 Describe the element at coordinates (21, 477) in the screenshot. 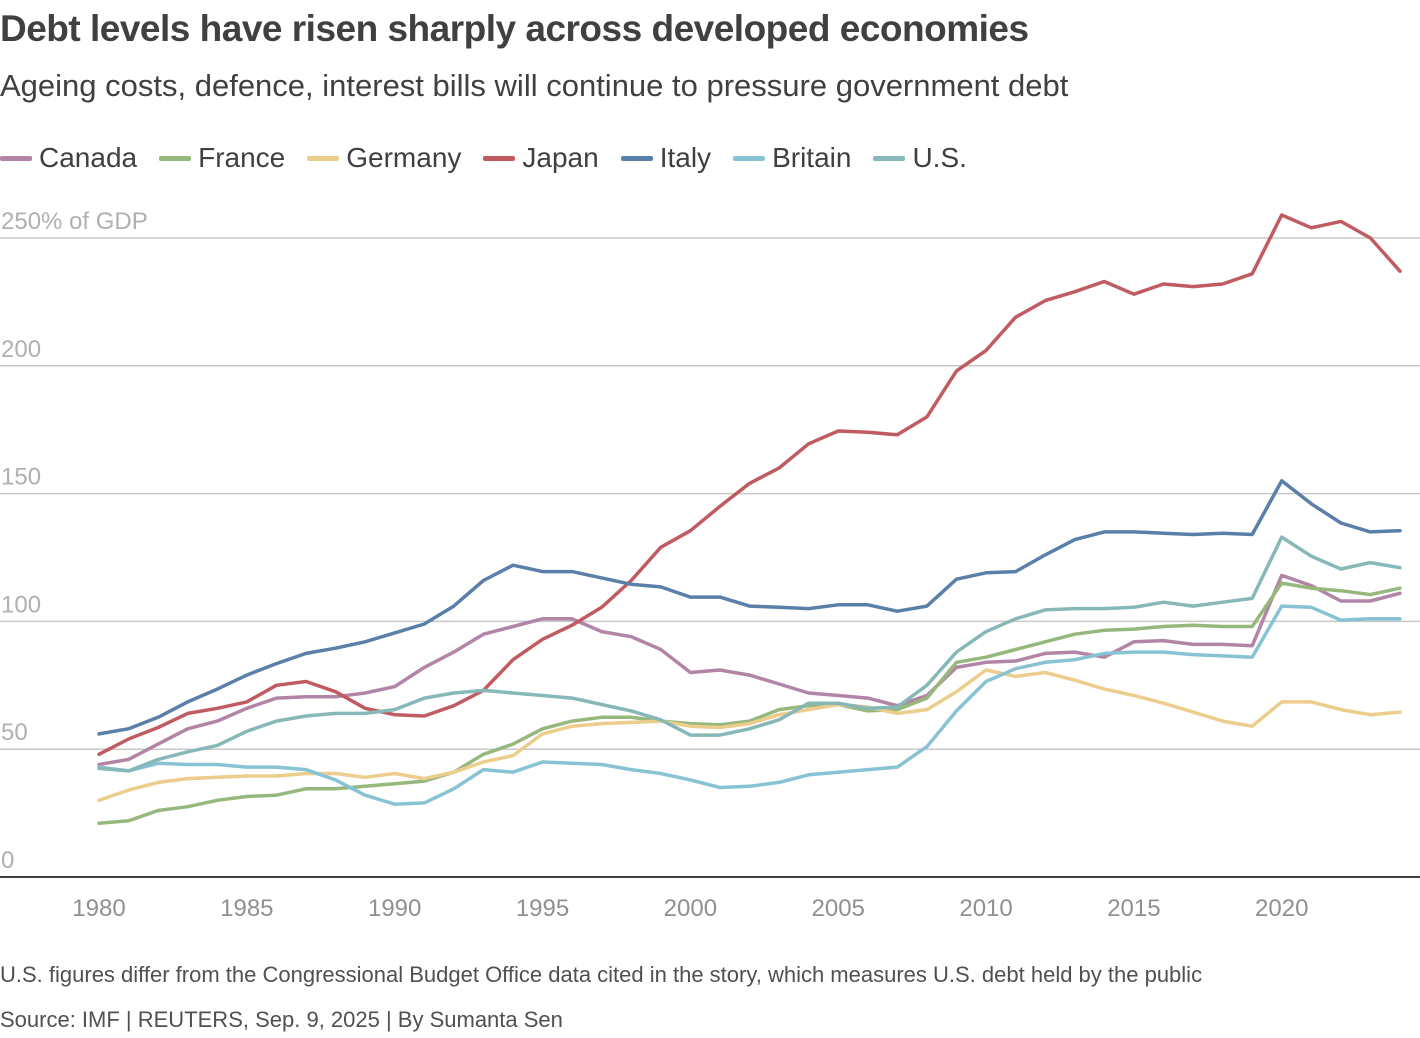

I see `y-tick-label: 150` at that location.